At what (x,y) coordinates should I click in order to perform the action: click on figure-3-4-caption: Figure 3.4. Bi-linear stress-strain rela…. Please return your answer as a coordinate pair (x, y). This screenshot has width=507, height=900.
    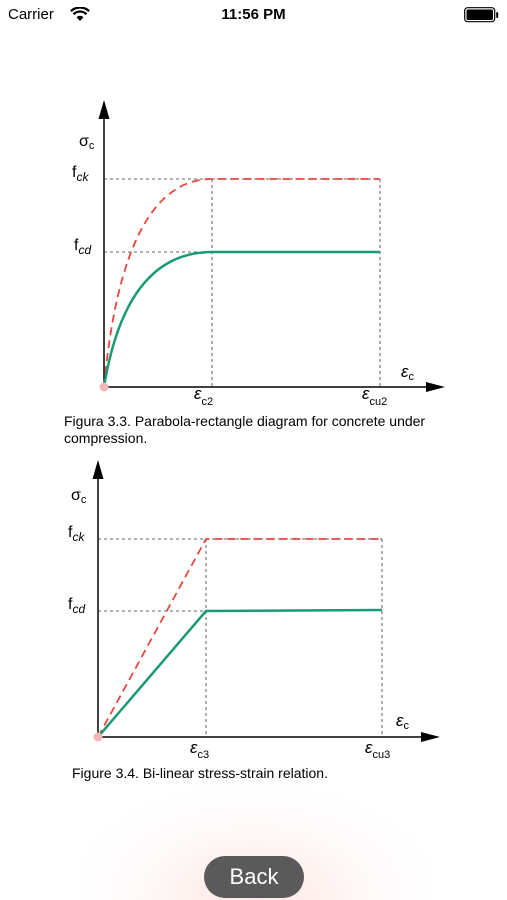
    Looking at the image, I should click on (200, 773).